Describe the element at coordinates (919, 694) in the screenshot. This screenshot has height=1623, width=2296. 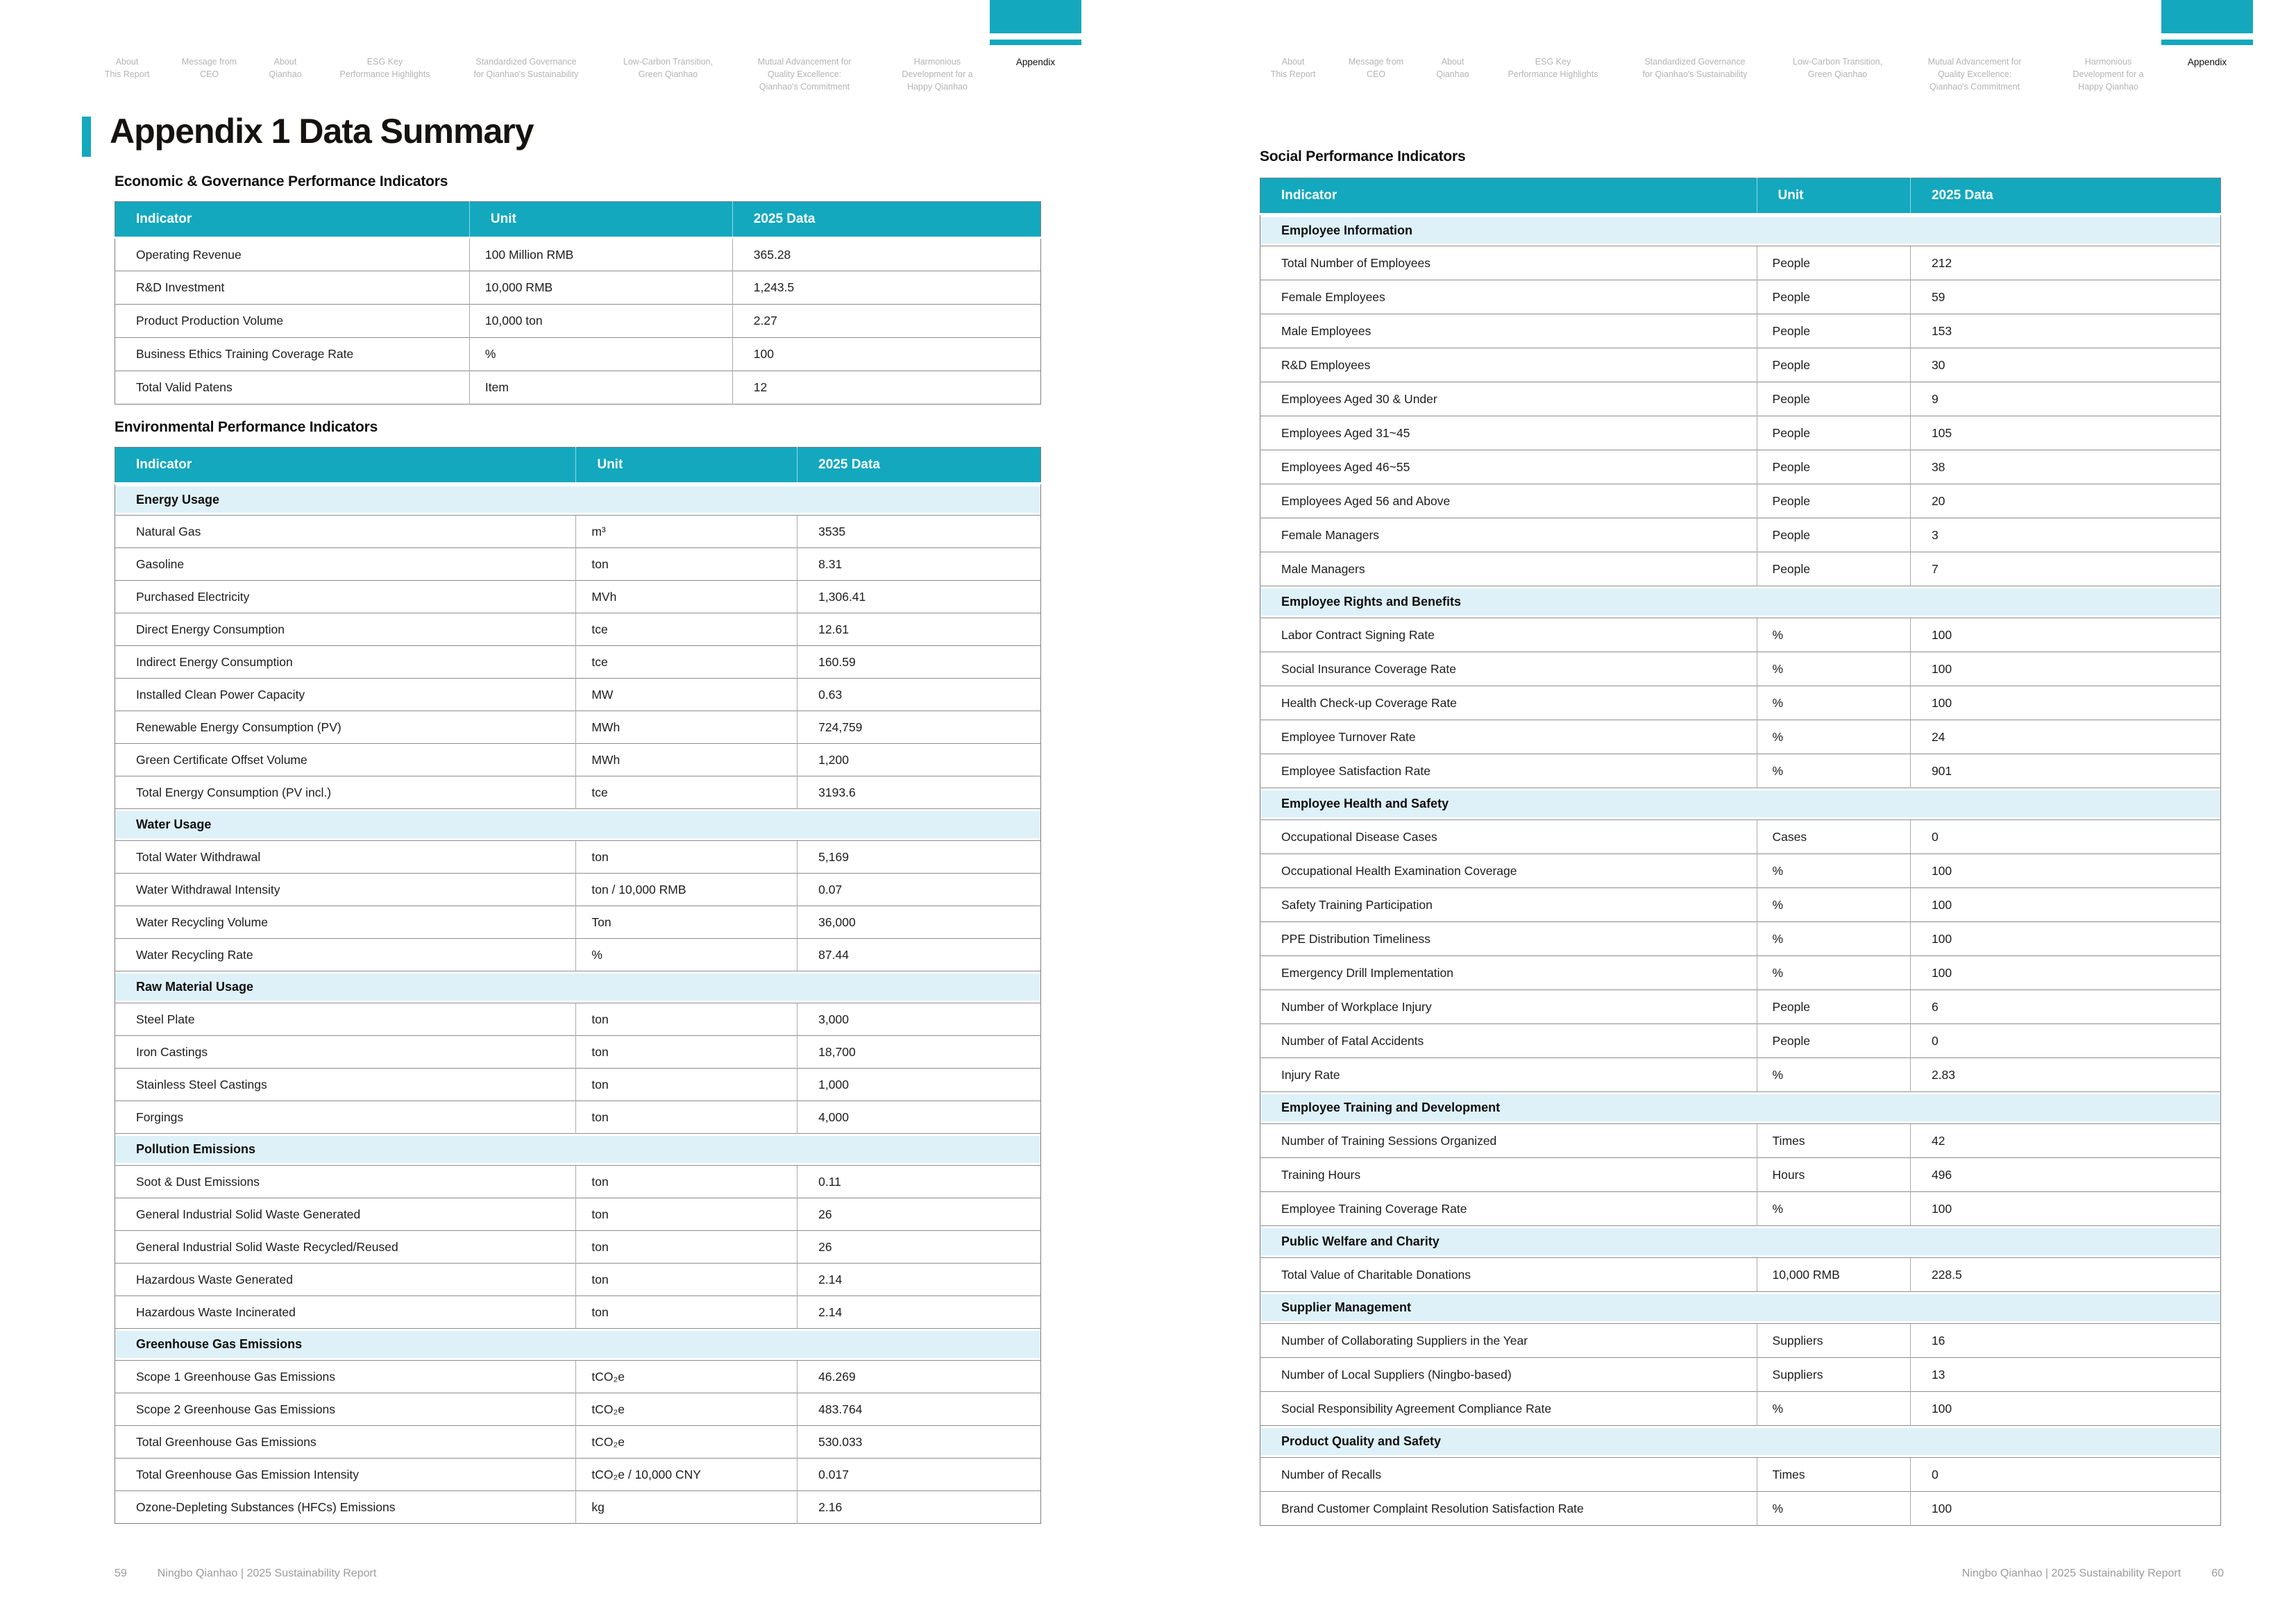
I see `value-cell: 0.63` at that location.